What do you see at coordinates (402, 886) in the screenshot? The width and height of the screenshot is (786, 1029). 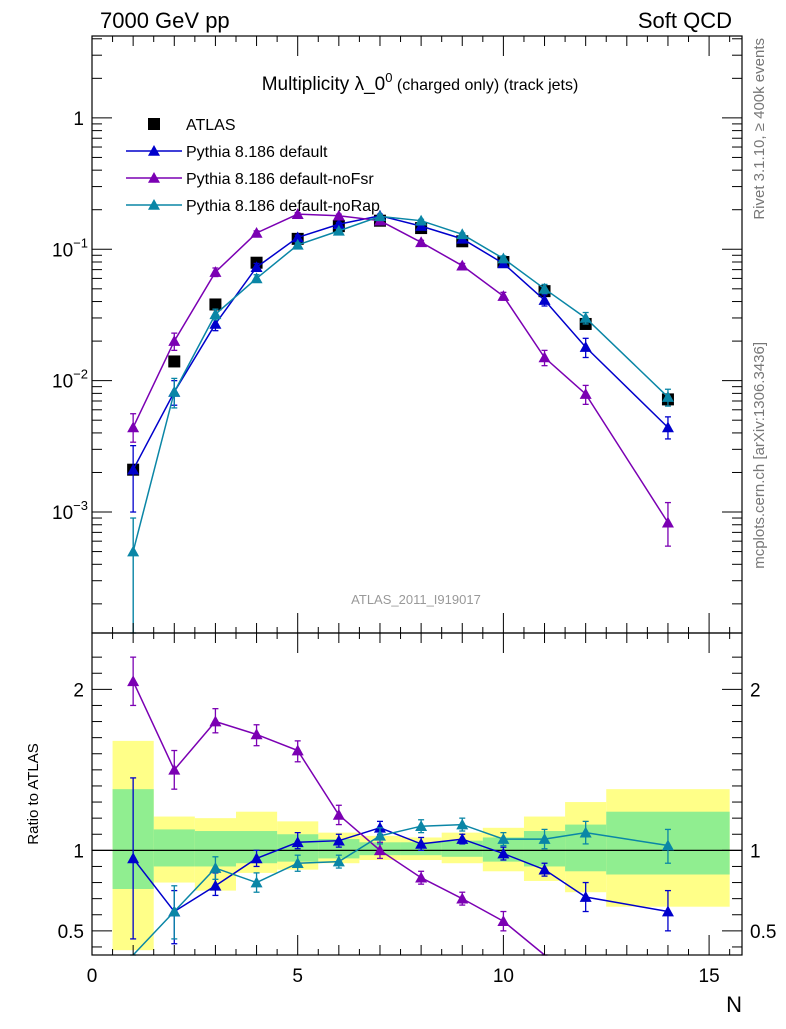 I see `ratio-series-noRap` at bounding box center [402, 886].